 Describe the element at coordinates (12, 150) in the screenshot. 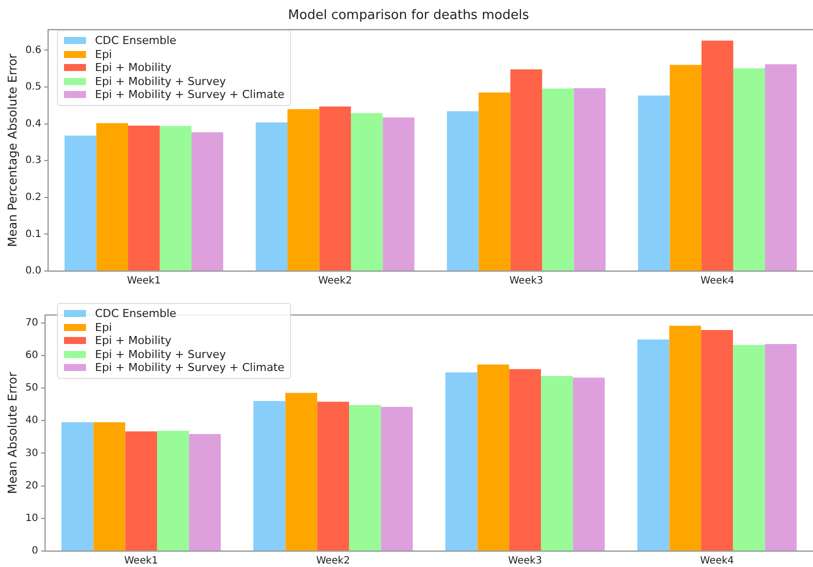

I see `y-axis-title: Mean Percentage Absolute Error` at that location.